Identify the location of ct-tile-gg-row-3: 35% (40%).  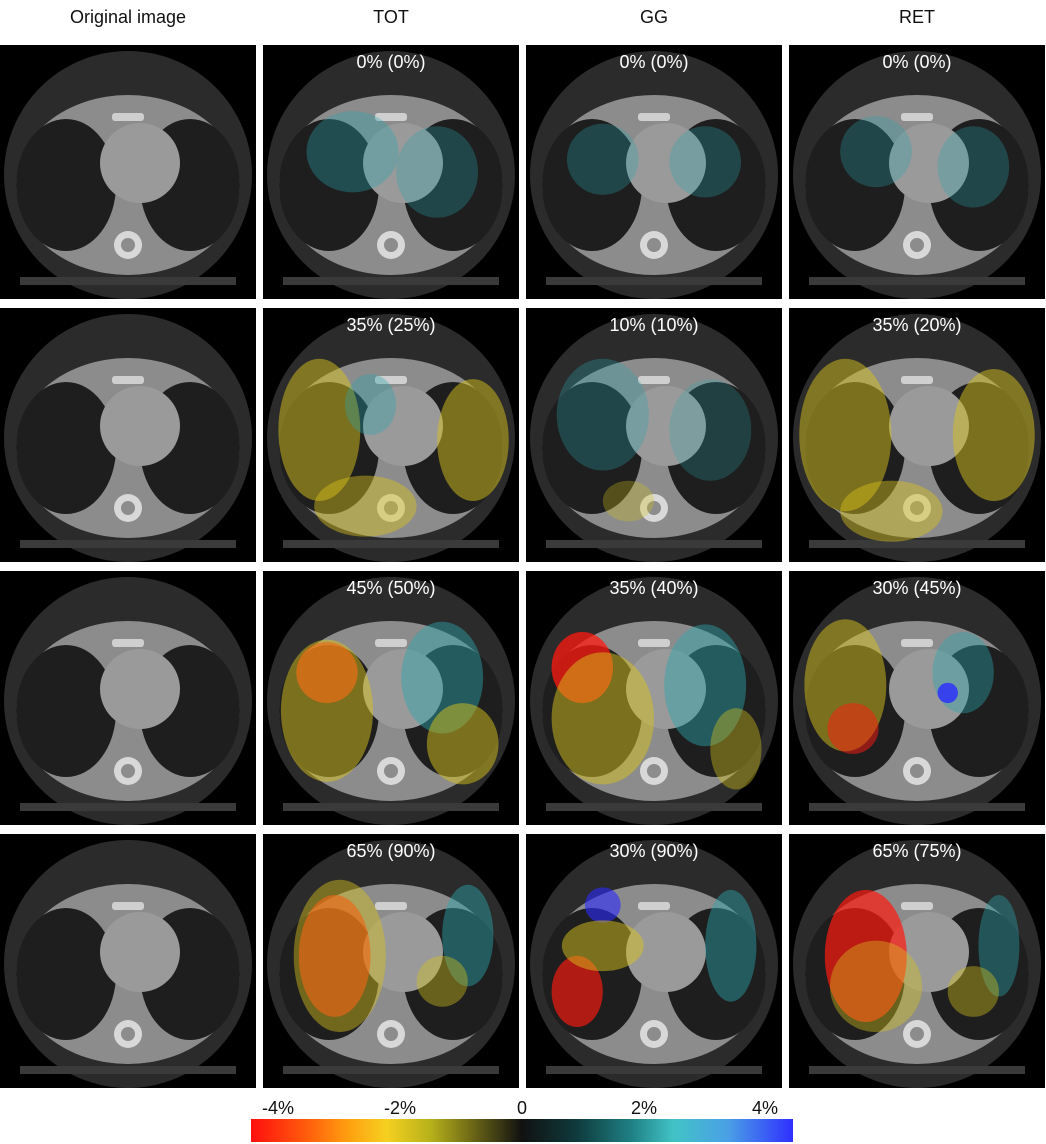
(654, 698).